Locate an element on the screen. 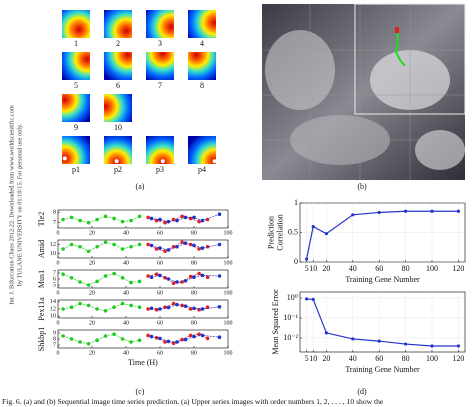 This screenshot has width=474, height=407. x-axis-label: Training Gene Number is located at coordinates (382, 279).